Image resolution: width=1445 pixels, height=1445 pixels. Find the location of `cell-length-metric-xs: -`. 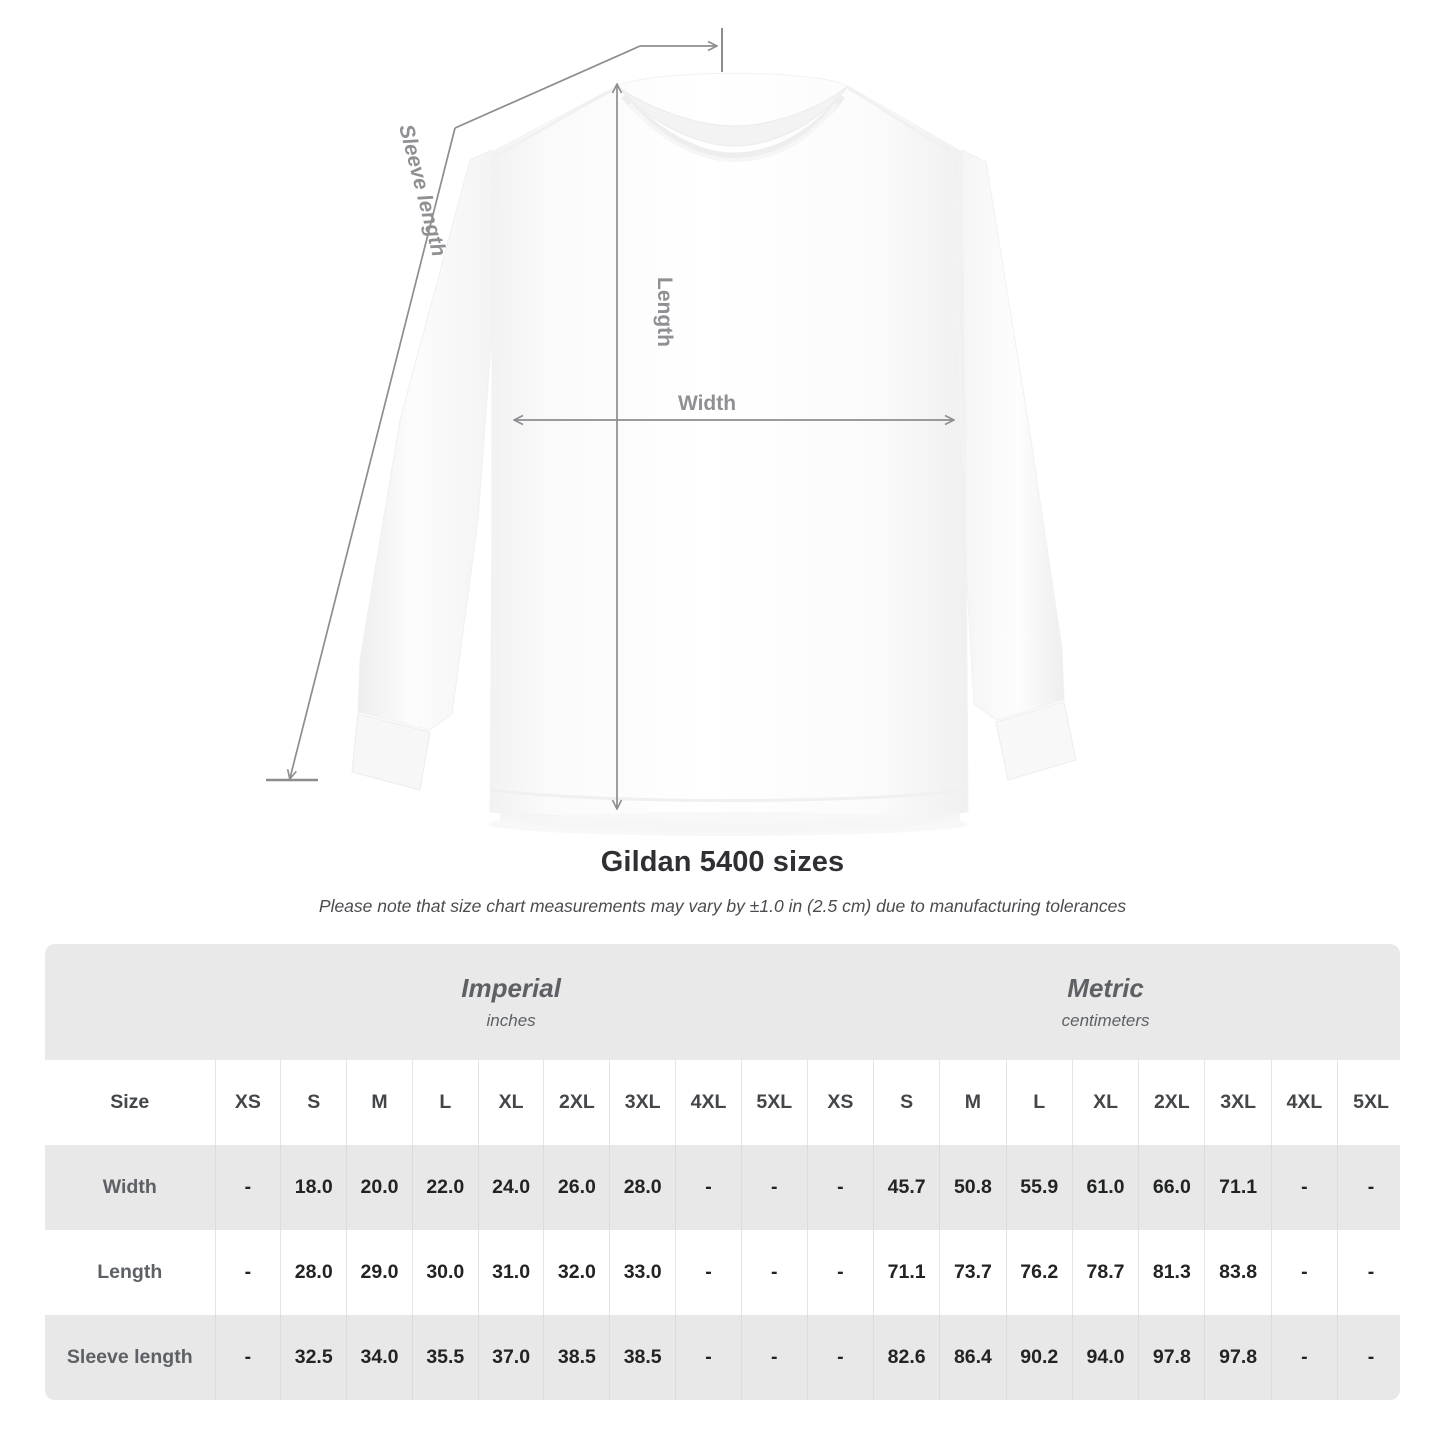

cell-length-metric-xs: - is located at coordinates (840, 1272).